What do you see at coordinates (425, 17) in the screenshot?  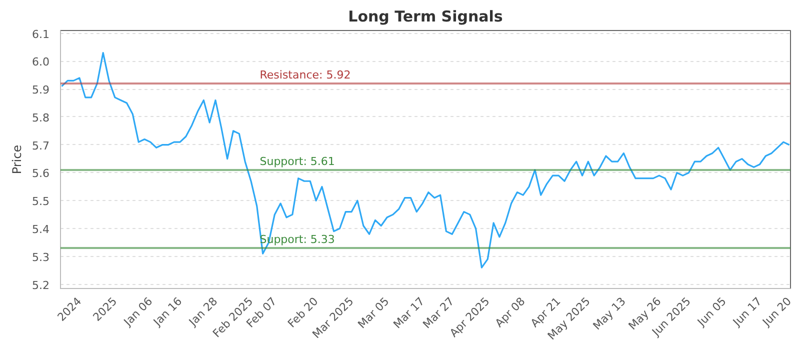 I see `chart-title: Long Term Signals` at bounding box center [425, 17].